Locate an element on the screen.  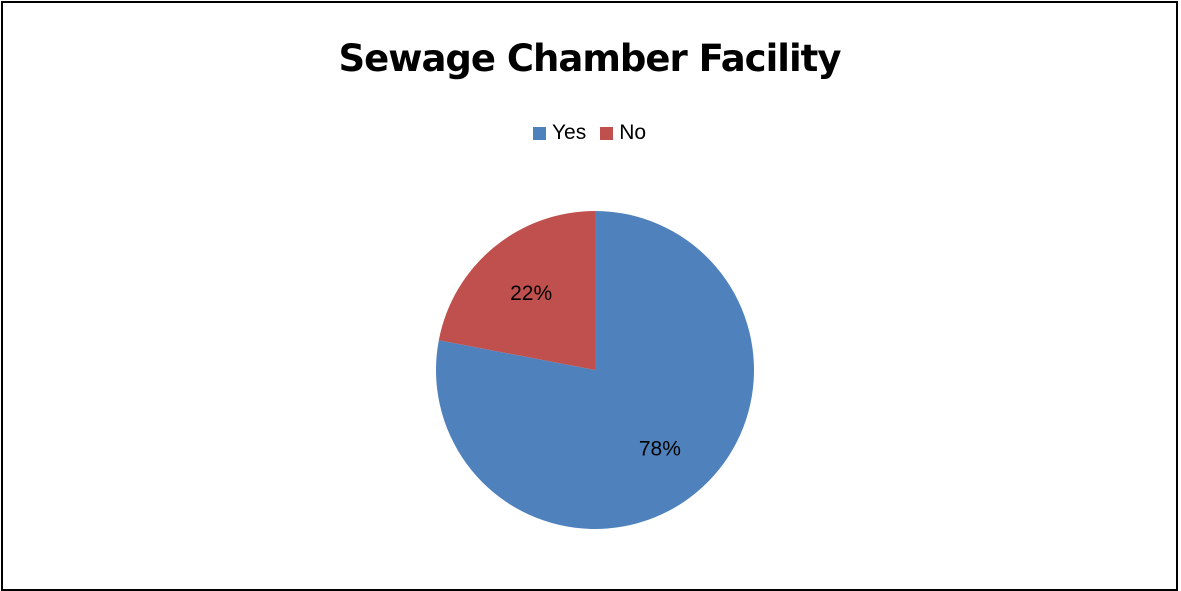
legend-item-no: No is located at coordinates (623, 133).